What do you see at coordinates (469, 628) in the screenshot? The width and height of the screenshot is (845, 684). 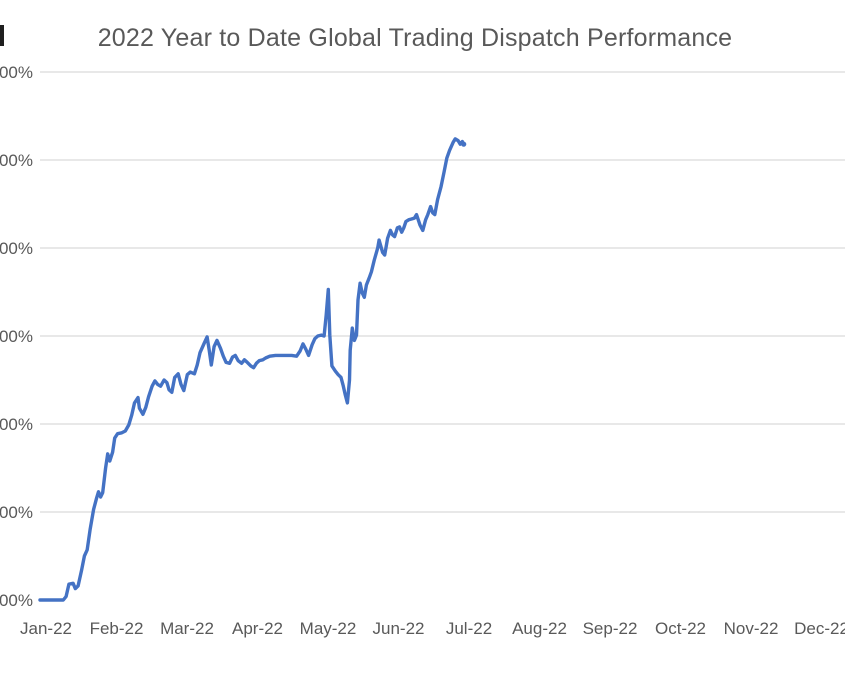 I see `x-axis-label: Jul-22` at bounding box center [469, 628].